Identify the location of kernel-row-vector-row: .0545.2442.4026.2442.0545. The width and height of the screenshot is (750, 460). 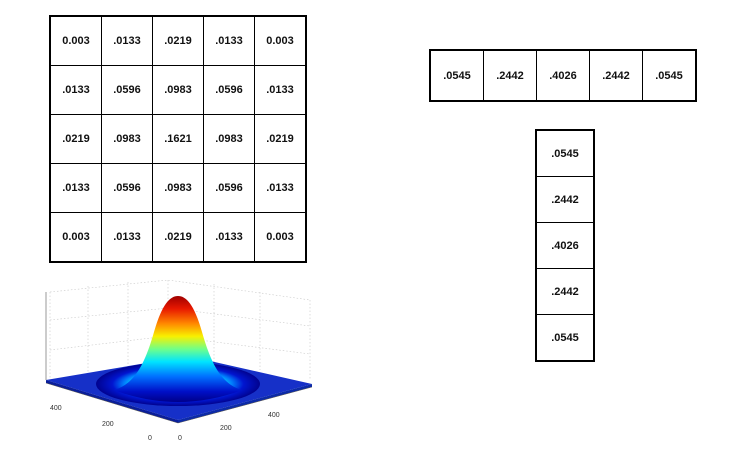
(563, 75).